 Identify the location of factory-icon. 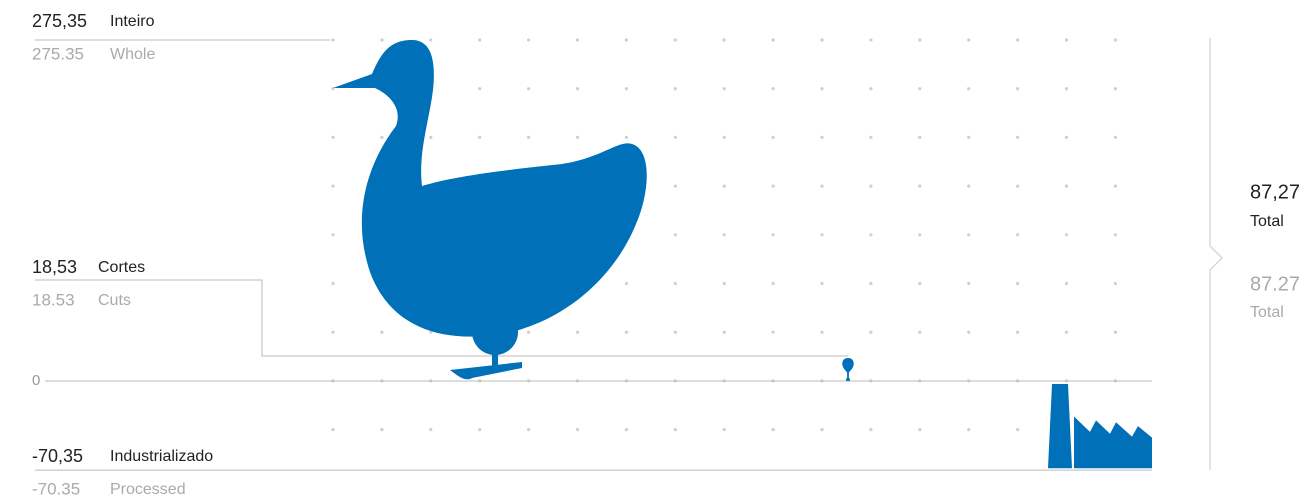
(1100, 426).